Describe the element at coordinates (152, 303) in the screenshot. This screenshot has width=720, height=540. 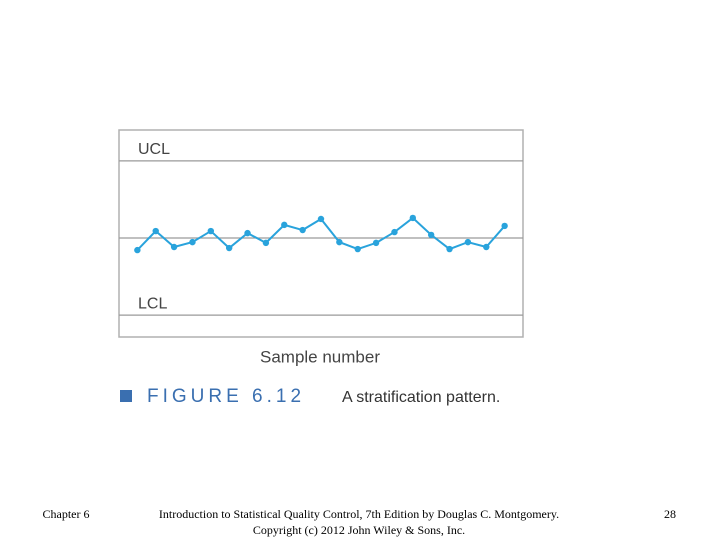
I see `control-label: LCL` at that location.